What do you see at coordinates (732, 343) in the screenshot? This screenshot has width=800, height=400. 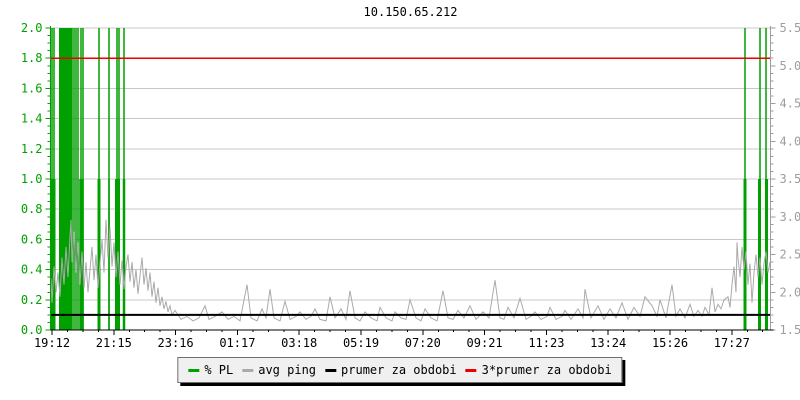 I see `svg-text: 17:27` at bounding box center [732, 343].